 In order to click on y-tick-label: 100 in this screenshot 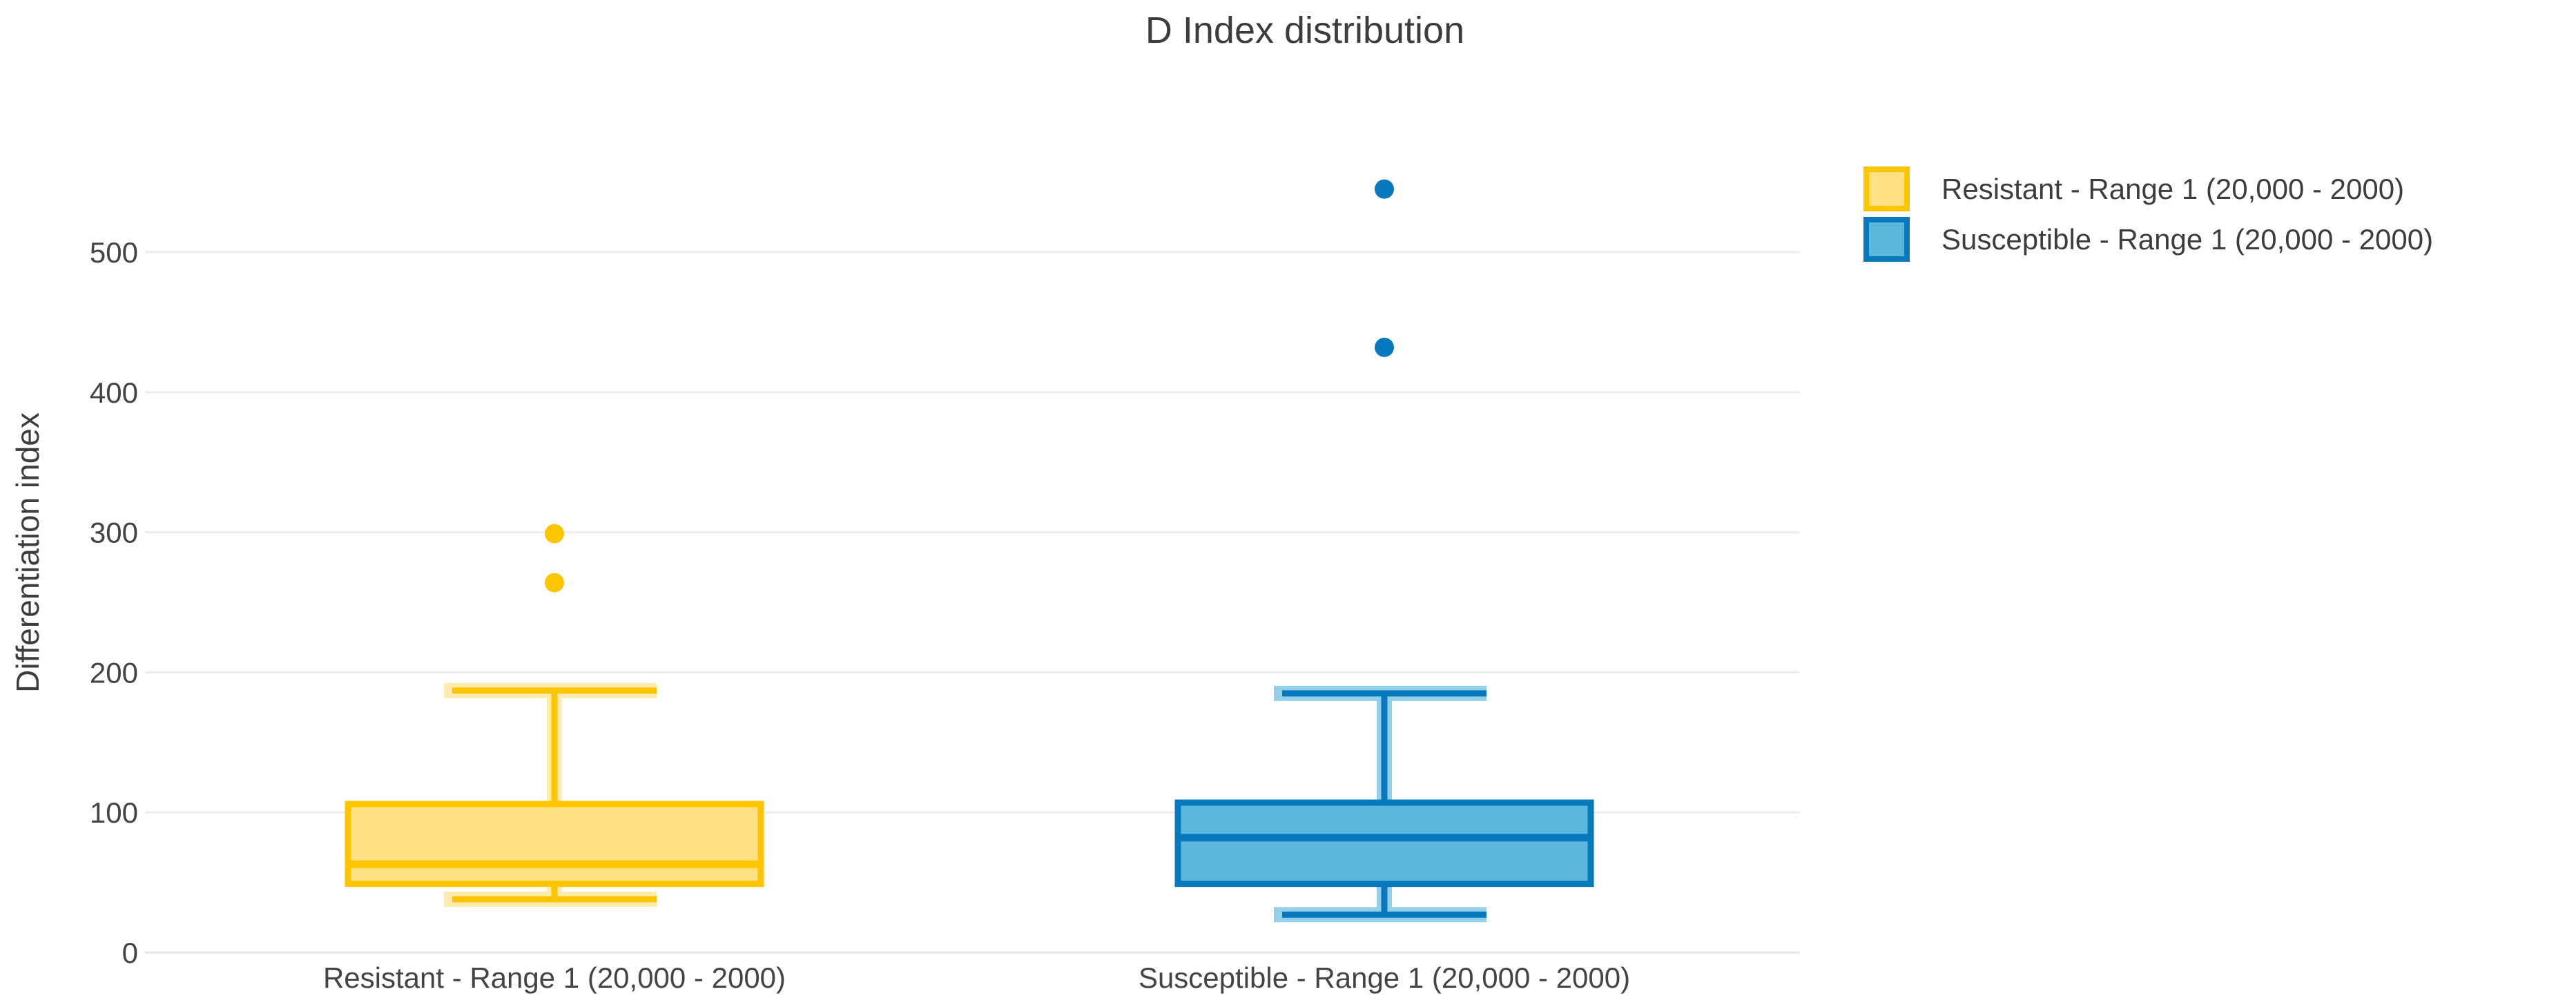, I will do `click(114, 812)`.